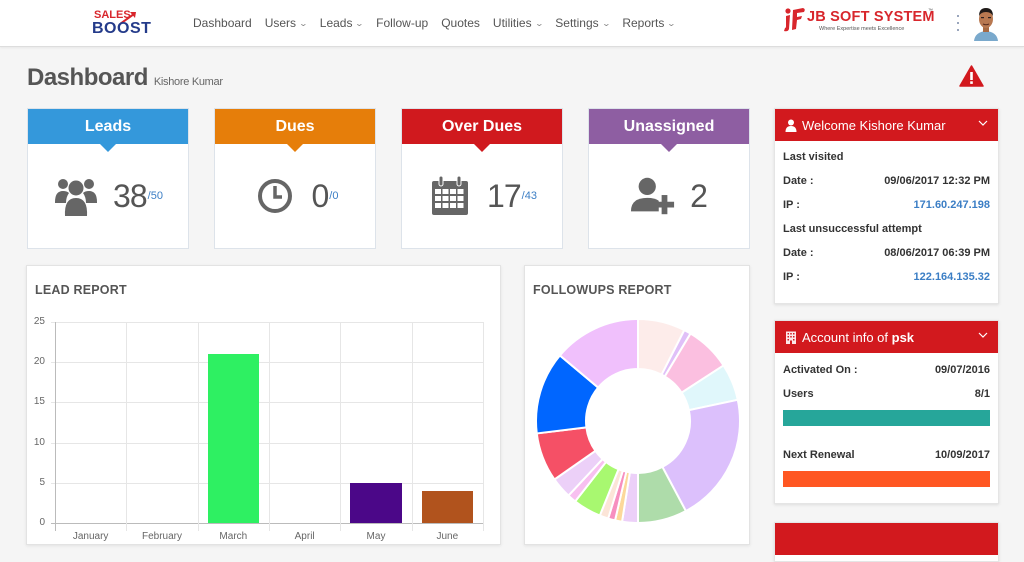  I want to click on stat-card-dues: Dues 0/0, so click(295, 178).